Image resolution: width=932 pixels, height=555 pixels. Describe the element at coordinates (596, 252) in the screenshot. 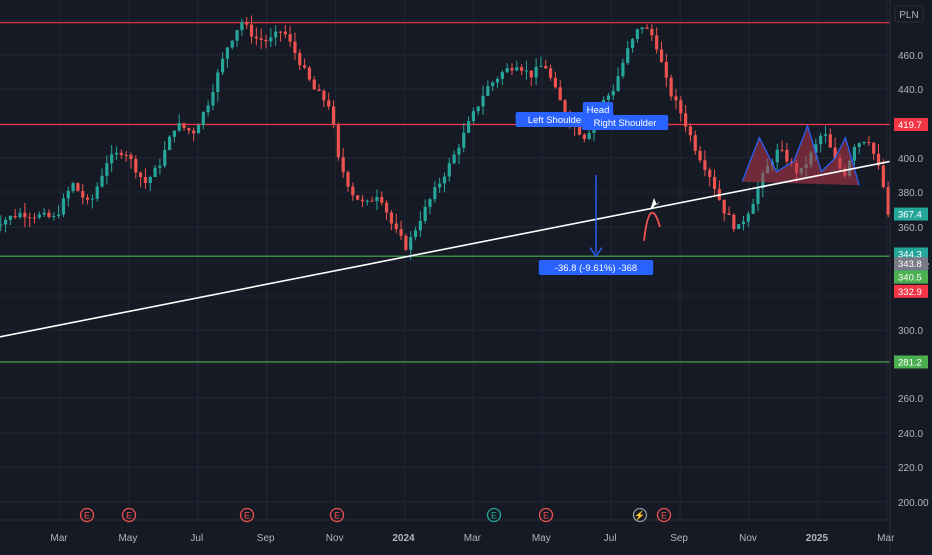

I see `measurement-arrow-head` at that location.